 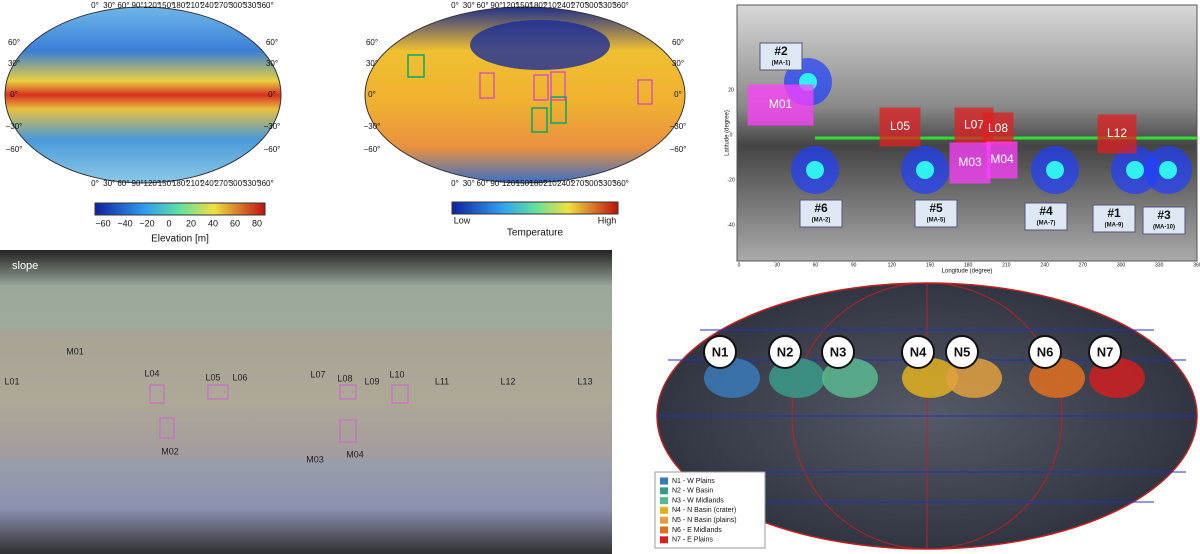 I want to click on lat-tick: −60°, so click(x=678, y=149).